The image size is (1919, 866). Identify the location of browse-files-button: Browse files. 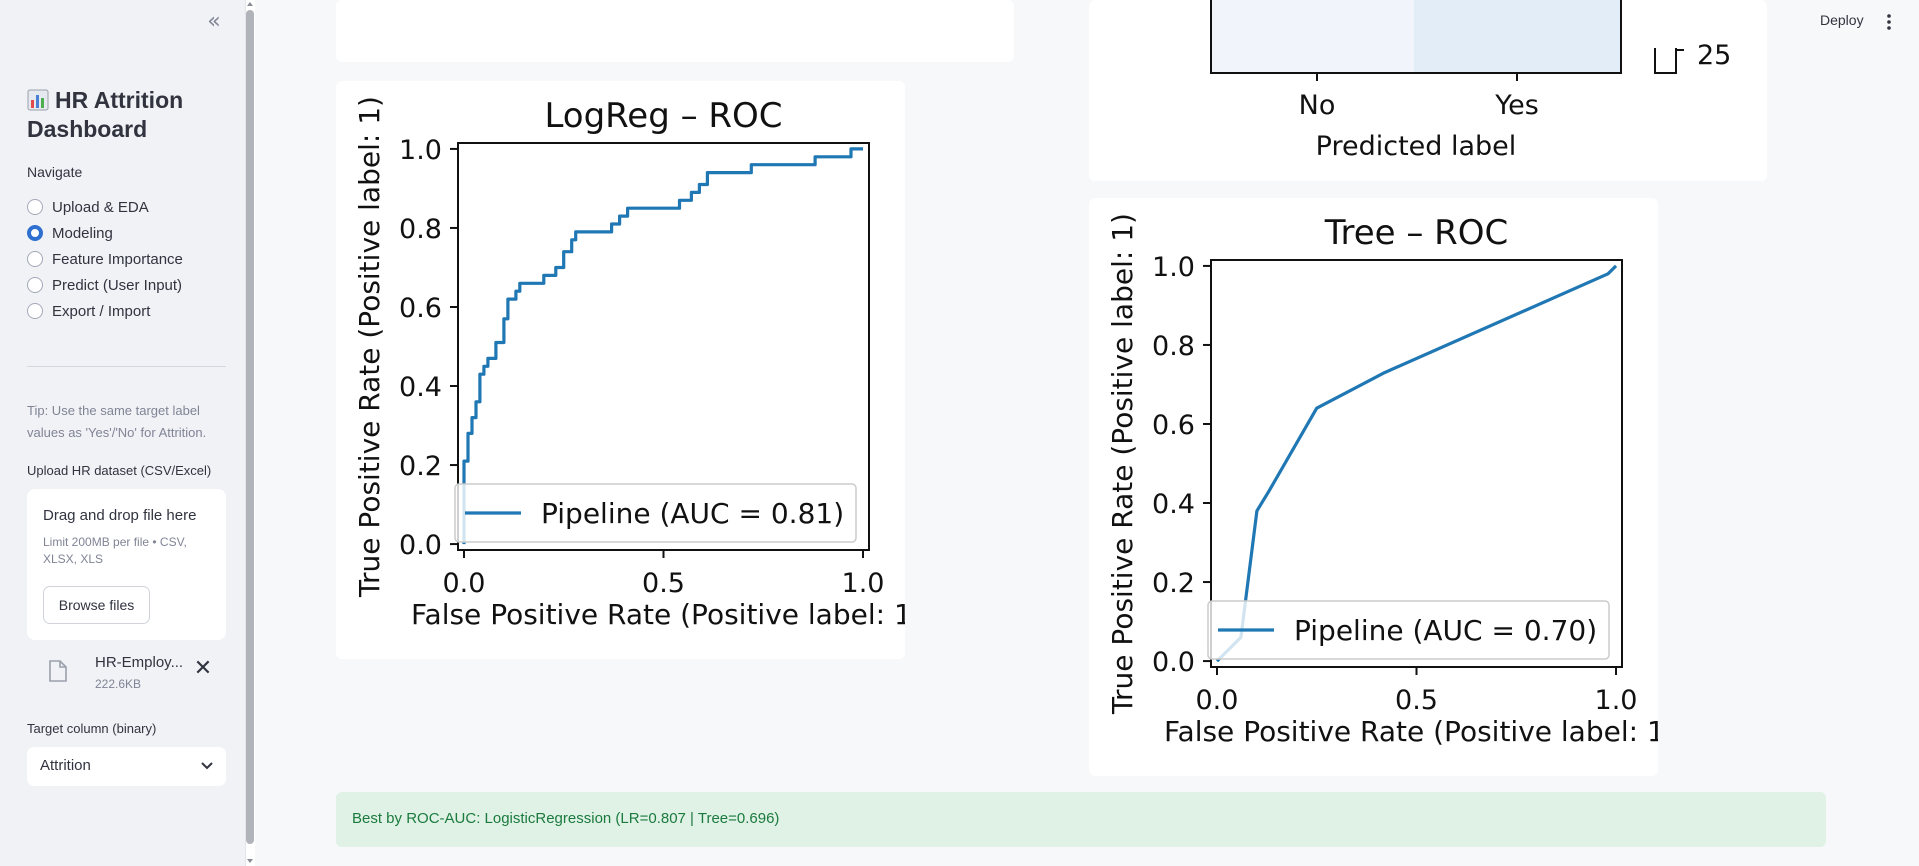
(96, 605).